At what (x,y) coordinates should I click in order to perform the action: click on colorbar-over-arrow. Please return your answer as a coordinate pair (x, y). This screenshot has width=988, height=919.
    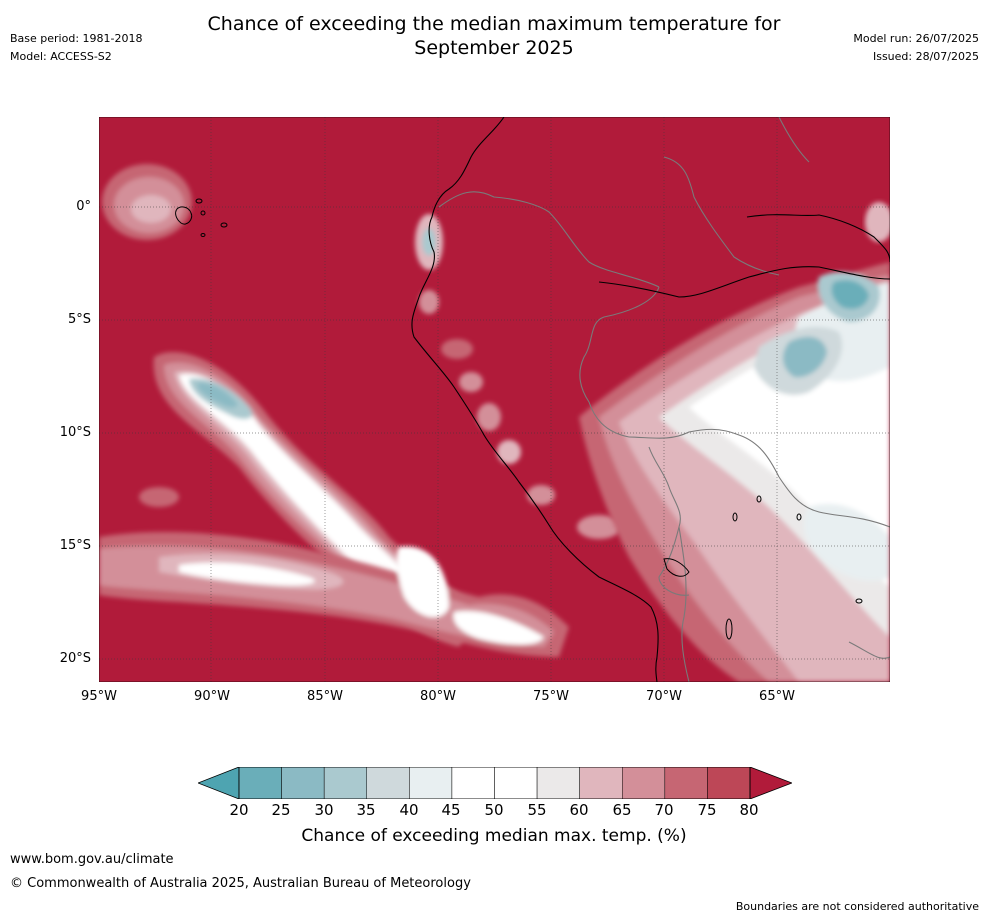
    Looking at the image, I should click on (770, 783).